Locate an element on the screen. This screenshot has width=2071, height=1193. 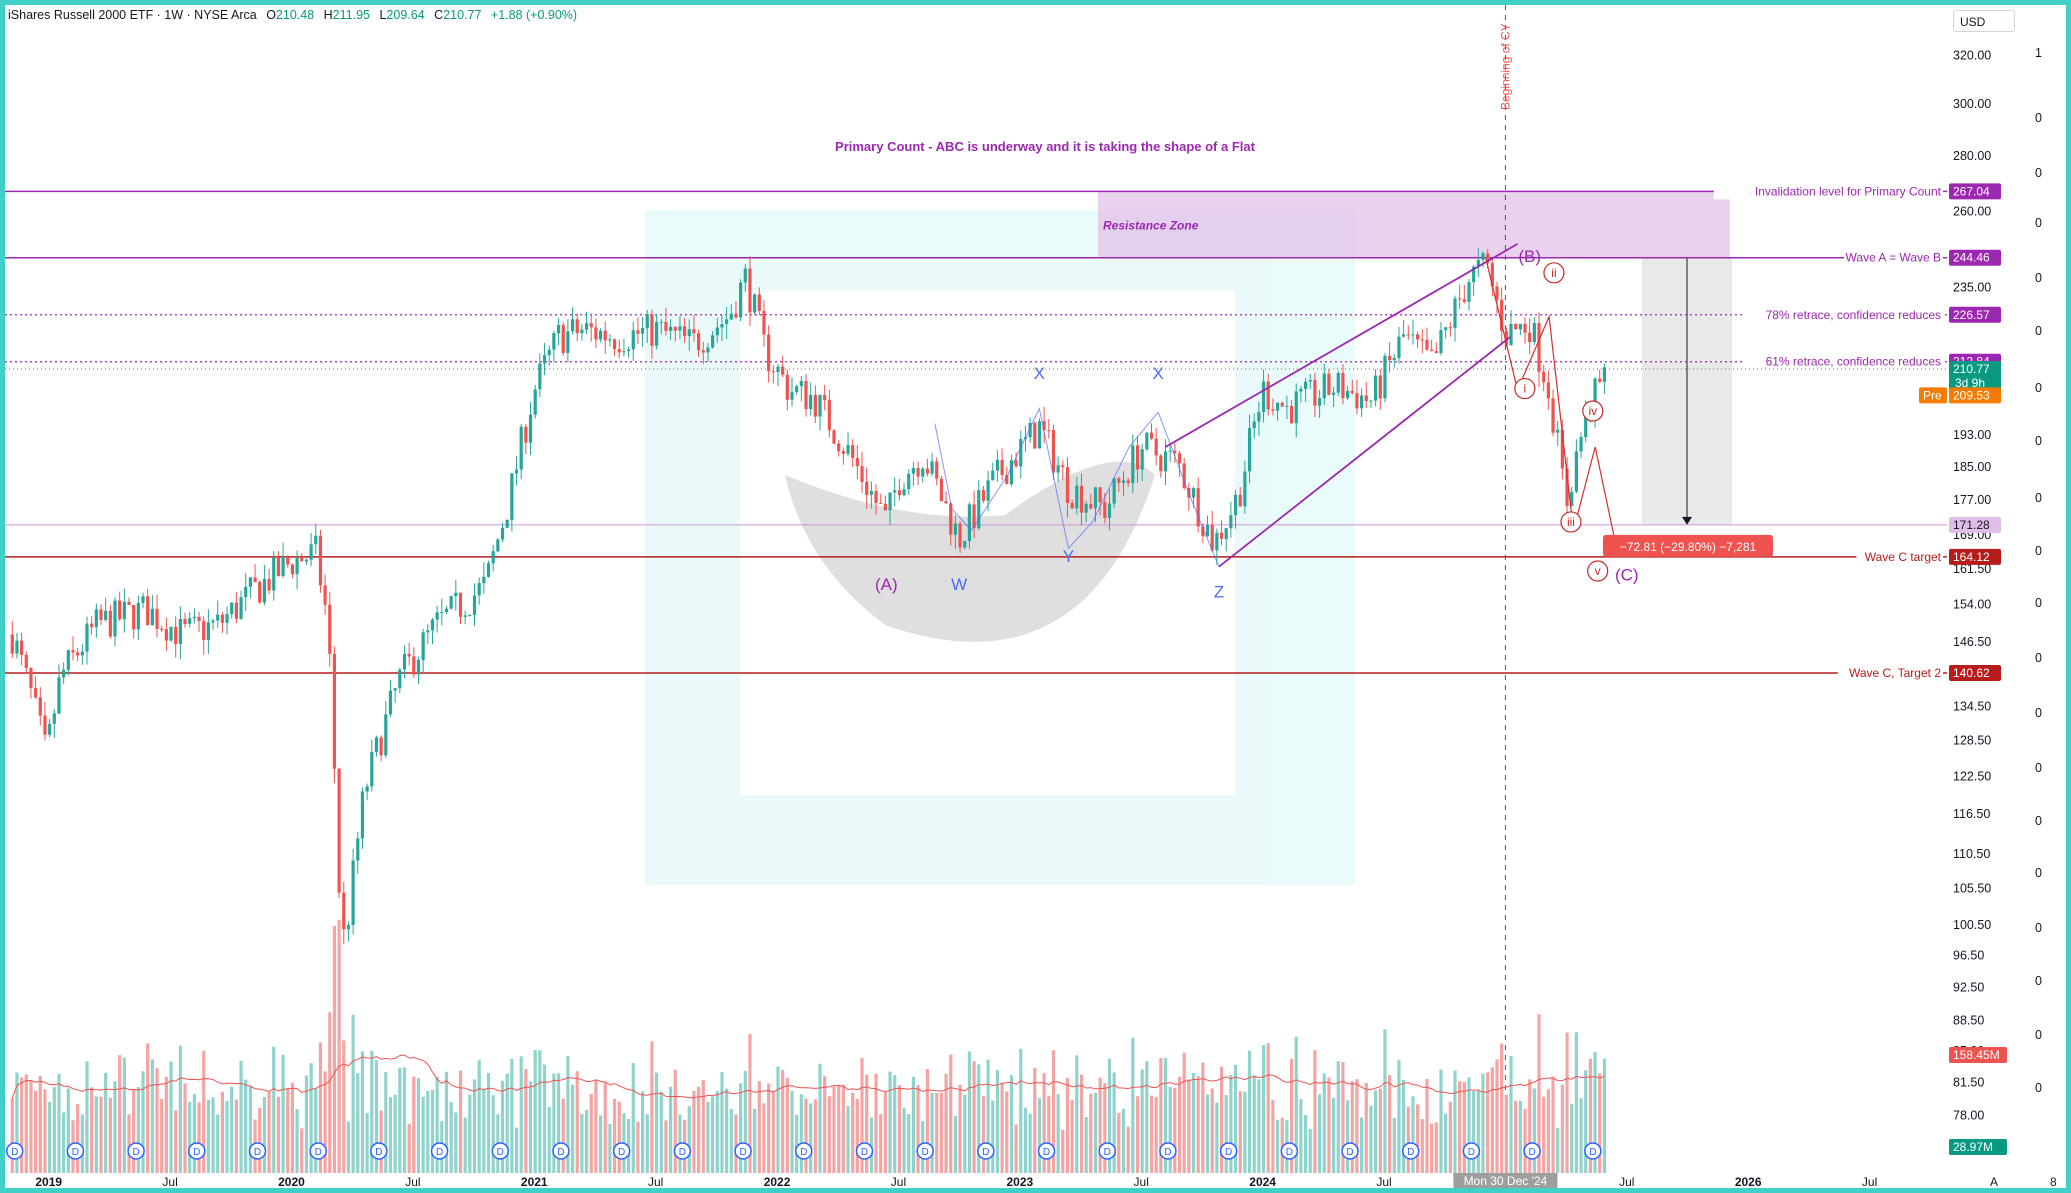
level-line-label: 61% retrace, confidence reduces is located at coordinates (1853, 362).